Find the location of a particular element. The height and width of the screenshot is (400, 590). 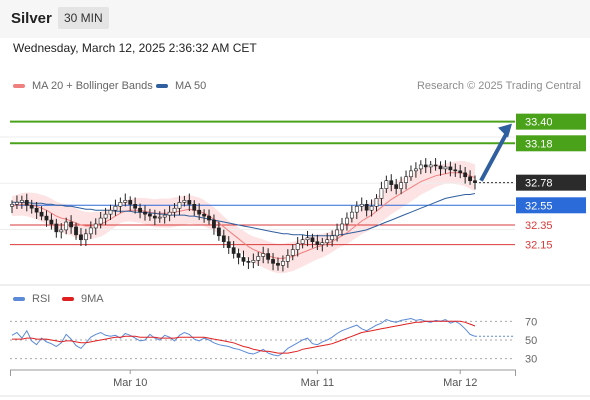

ma20-swatch is located at coordinates (19, 86).